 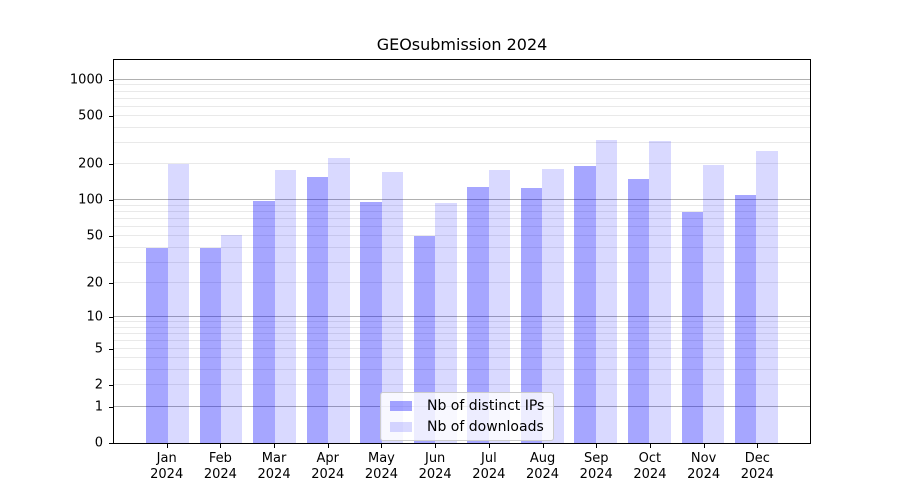 I want to click on legend-label-downloads: Nb of downloads, so click(x=485, y=427).